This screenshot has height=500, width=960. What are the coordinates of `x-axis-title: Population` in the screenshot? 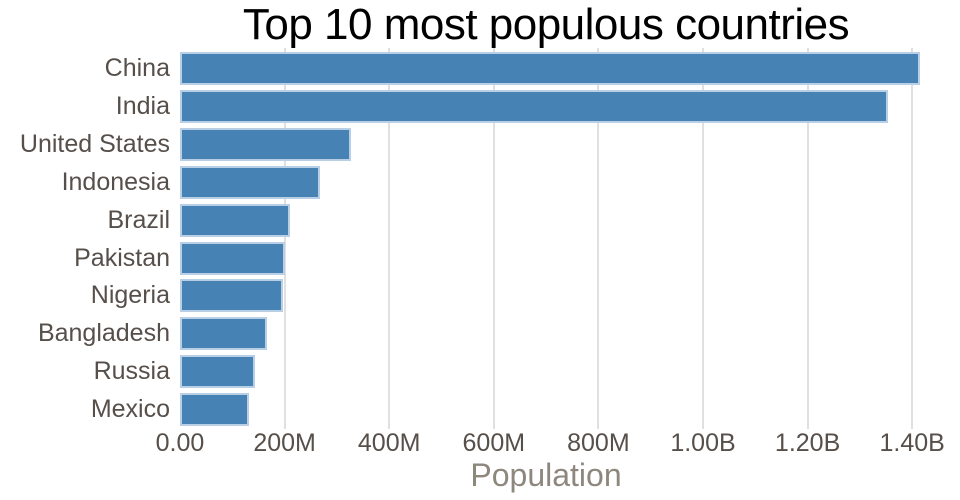 It's located at (546, 475).